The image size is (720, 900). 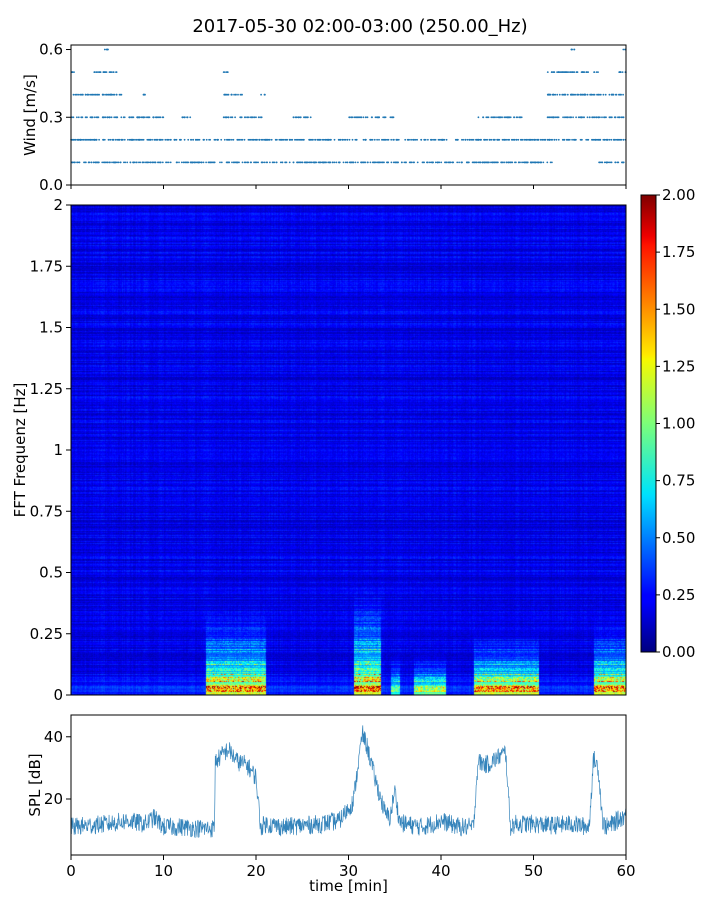 What do you see at coordinates (678, 252) in the screenshot?
I see `colorbar-tick-label: 1.75` at bounding box center [678, 252].